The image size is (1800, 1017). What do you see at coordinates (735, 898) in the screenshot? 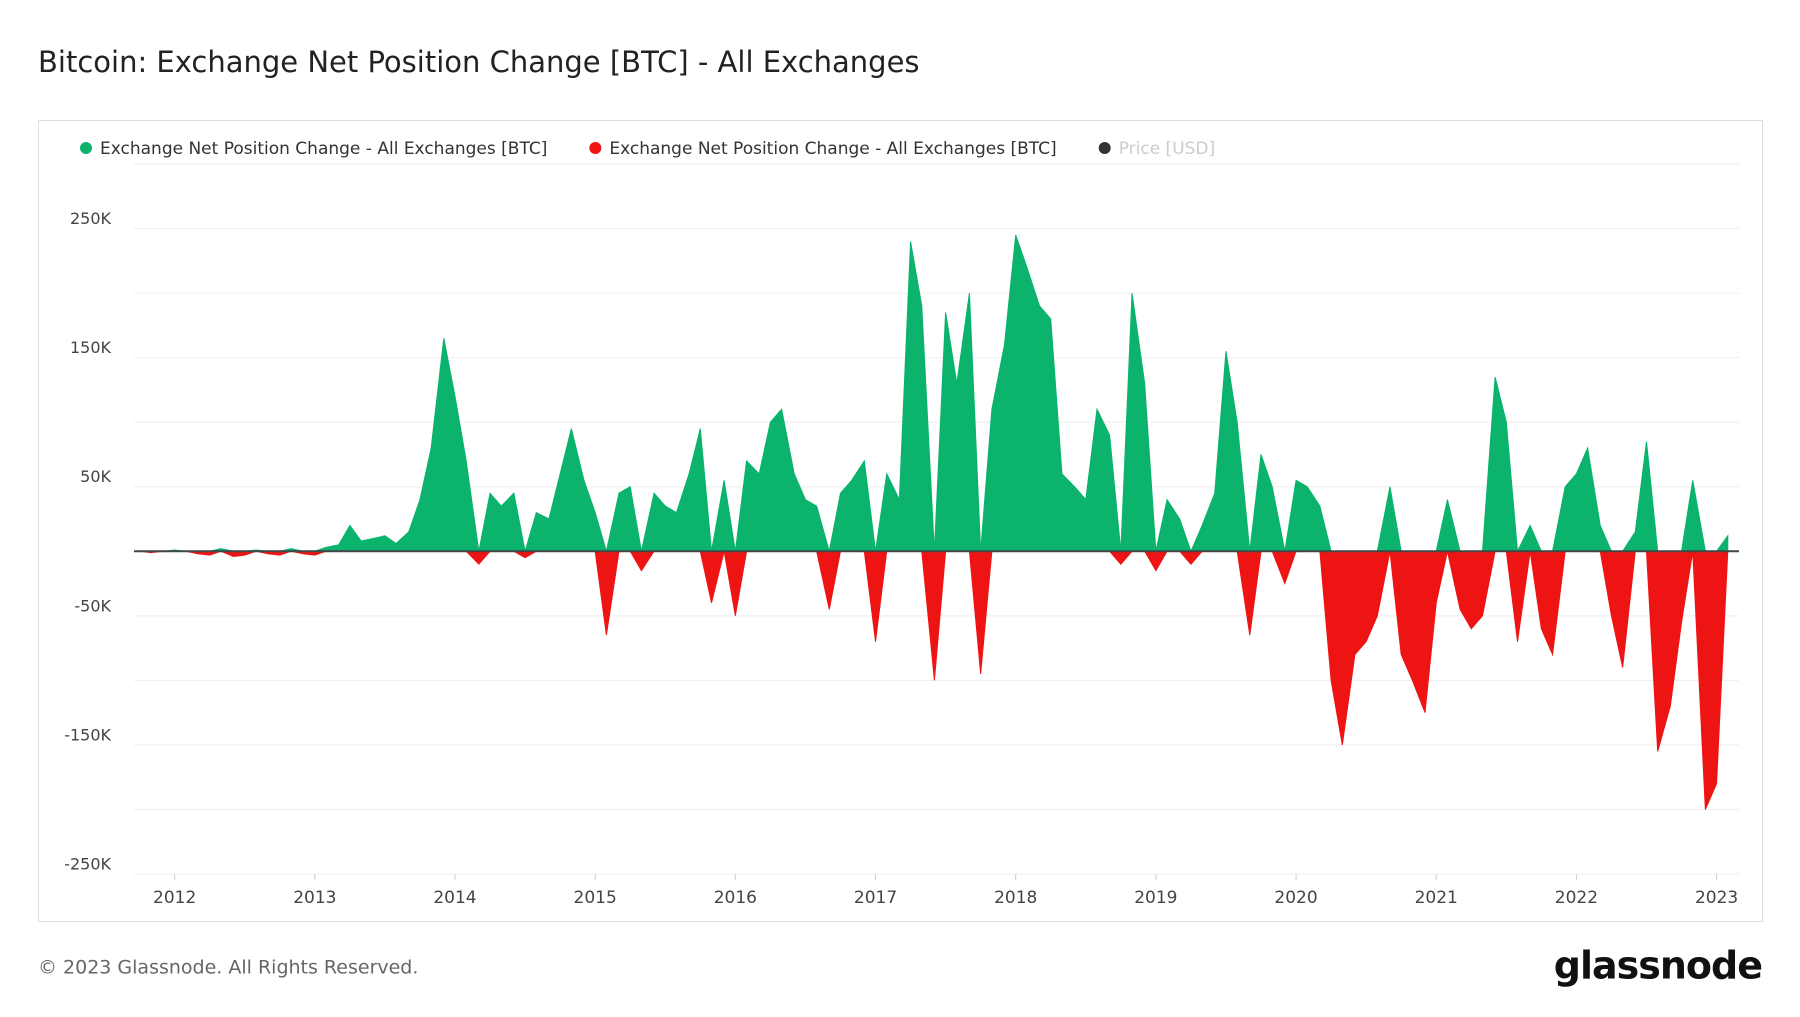
I see `x-tick-label: 2016` at bounding box center [735, 898].